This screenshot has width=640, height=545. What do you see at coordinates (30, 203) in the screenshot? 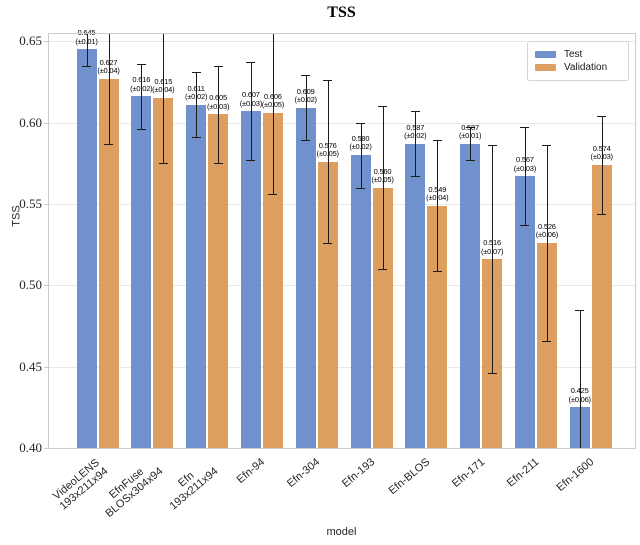
I see `y-tick-label: 0.55` at bounding box center [30, 203].